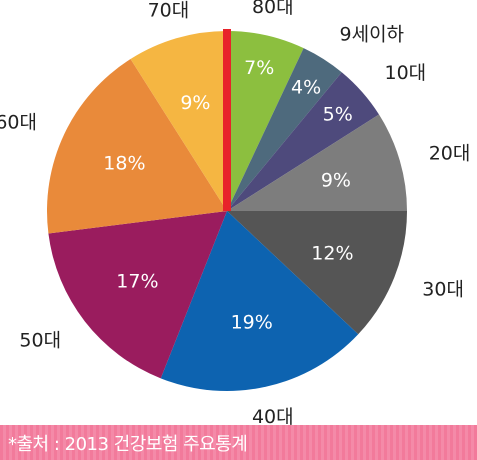  What do you see at coordinates (443, 289) in the screenshot?
I see `slice-category-label-5: 30대` at bounding box center [443, 289].